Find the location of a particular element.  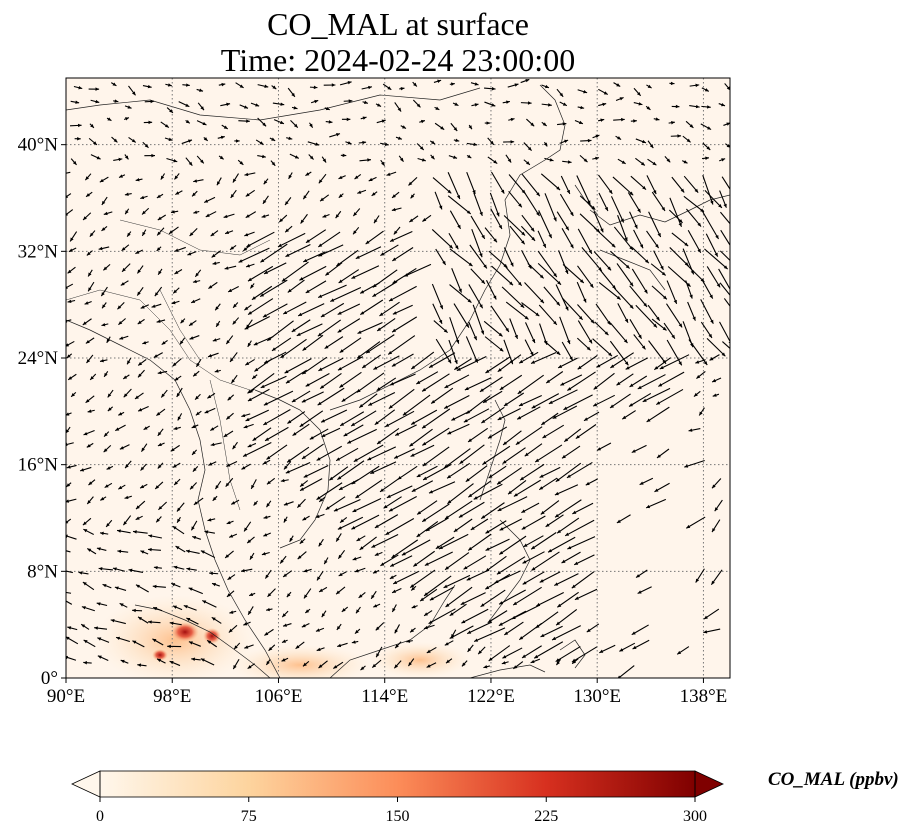

y-tick-label: 16°N is located at coordinates (38, 465).